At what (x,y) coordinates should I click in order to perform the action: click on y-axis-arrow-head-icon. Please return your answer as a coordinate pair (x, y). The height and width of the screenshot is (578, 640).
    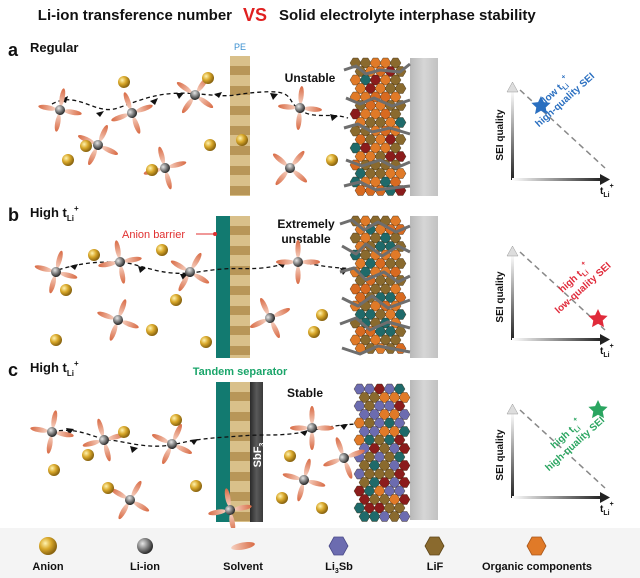
    Looking at the image, I should click on (512, 87).